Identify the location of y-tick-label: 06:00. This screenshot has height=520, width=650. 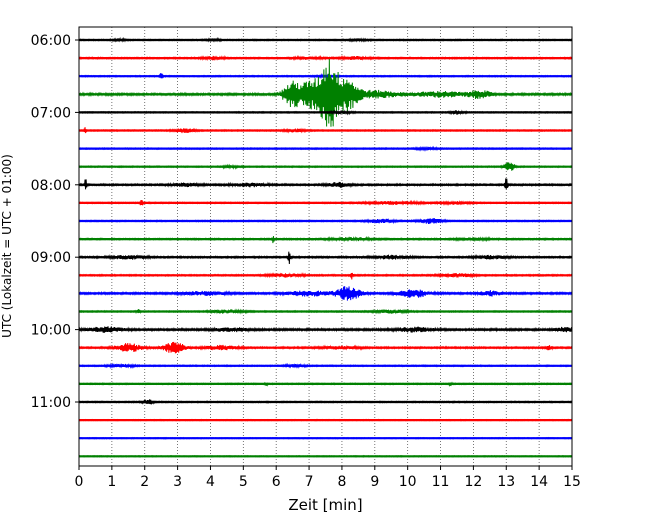
(51, 41).